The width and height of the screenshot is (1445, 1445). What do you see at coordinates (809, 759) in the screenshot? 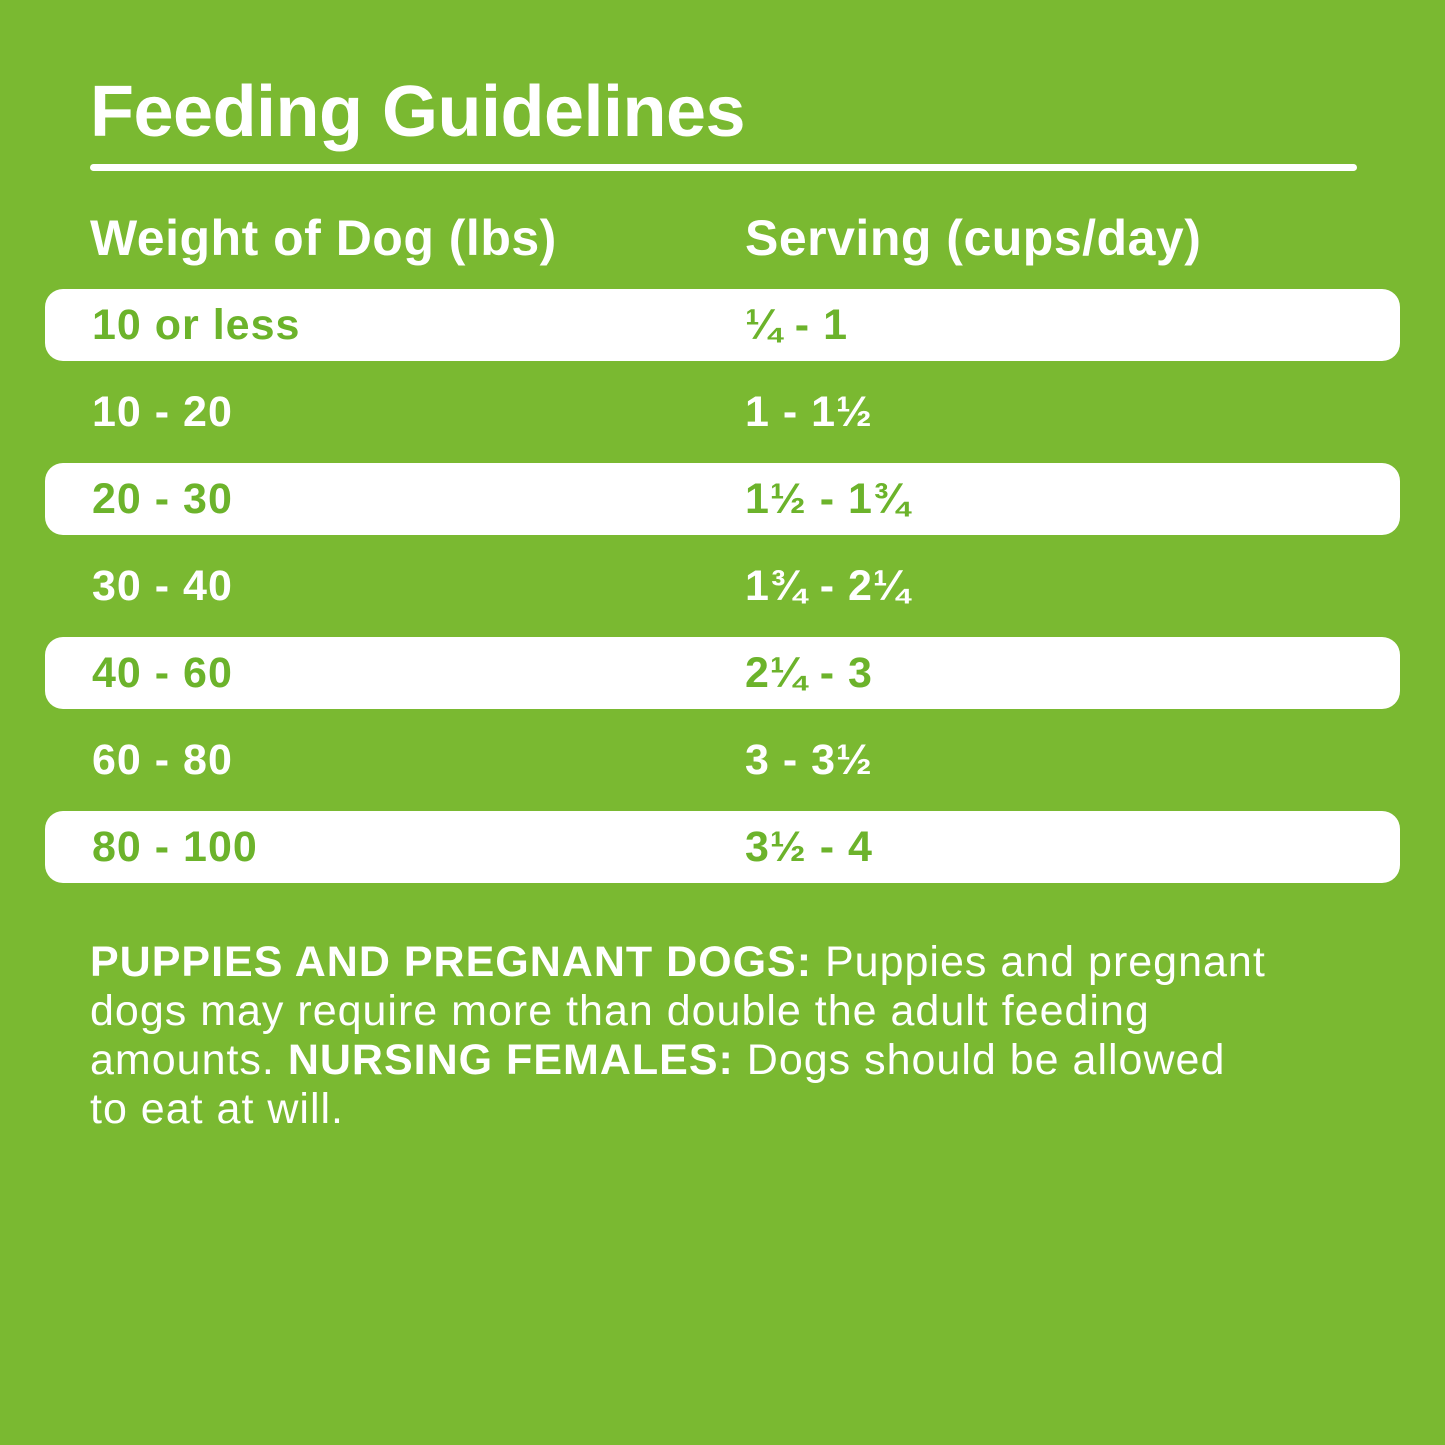
I see `serving-cell: 3 - 3½` at bounding box center [809, 759].